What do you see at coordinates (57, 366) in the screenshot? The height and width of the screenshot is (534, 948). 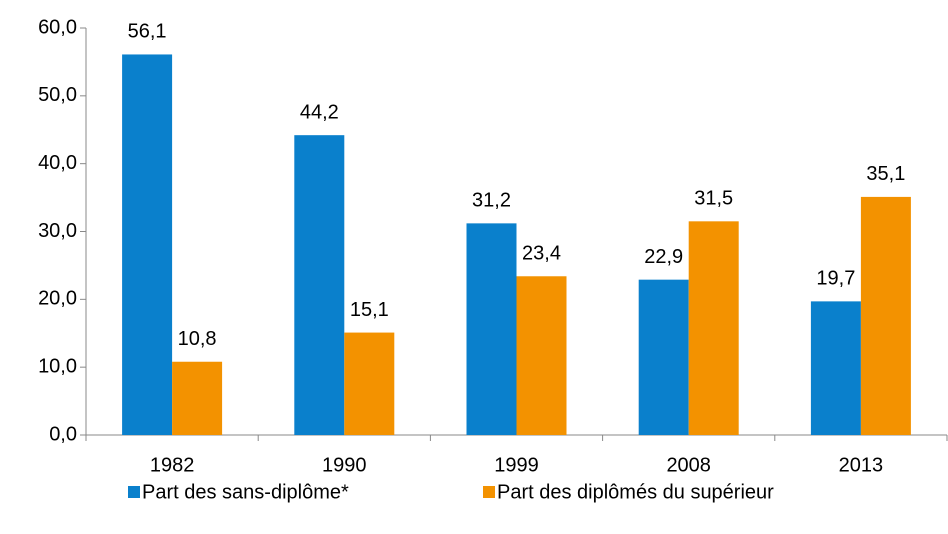 I see `y-tick-label: 10,0` at bounding box center [57, 366].